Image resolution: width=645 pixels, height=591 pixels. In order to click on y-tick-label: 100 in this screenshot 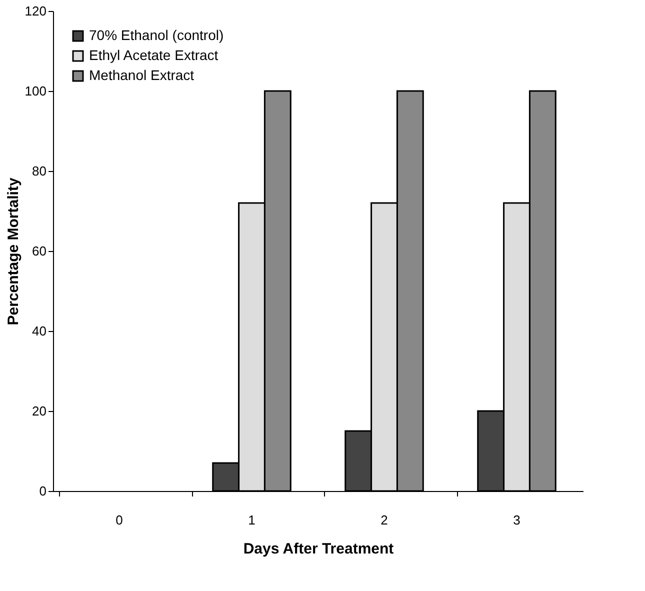, I will do `click(35, 91)`.